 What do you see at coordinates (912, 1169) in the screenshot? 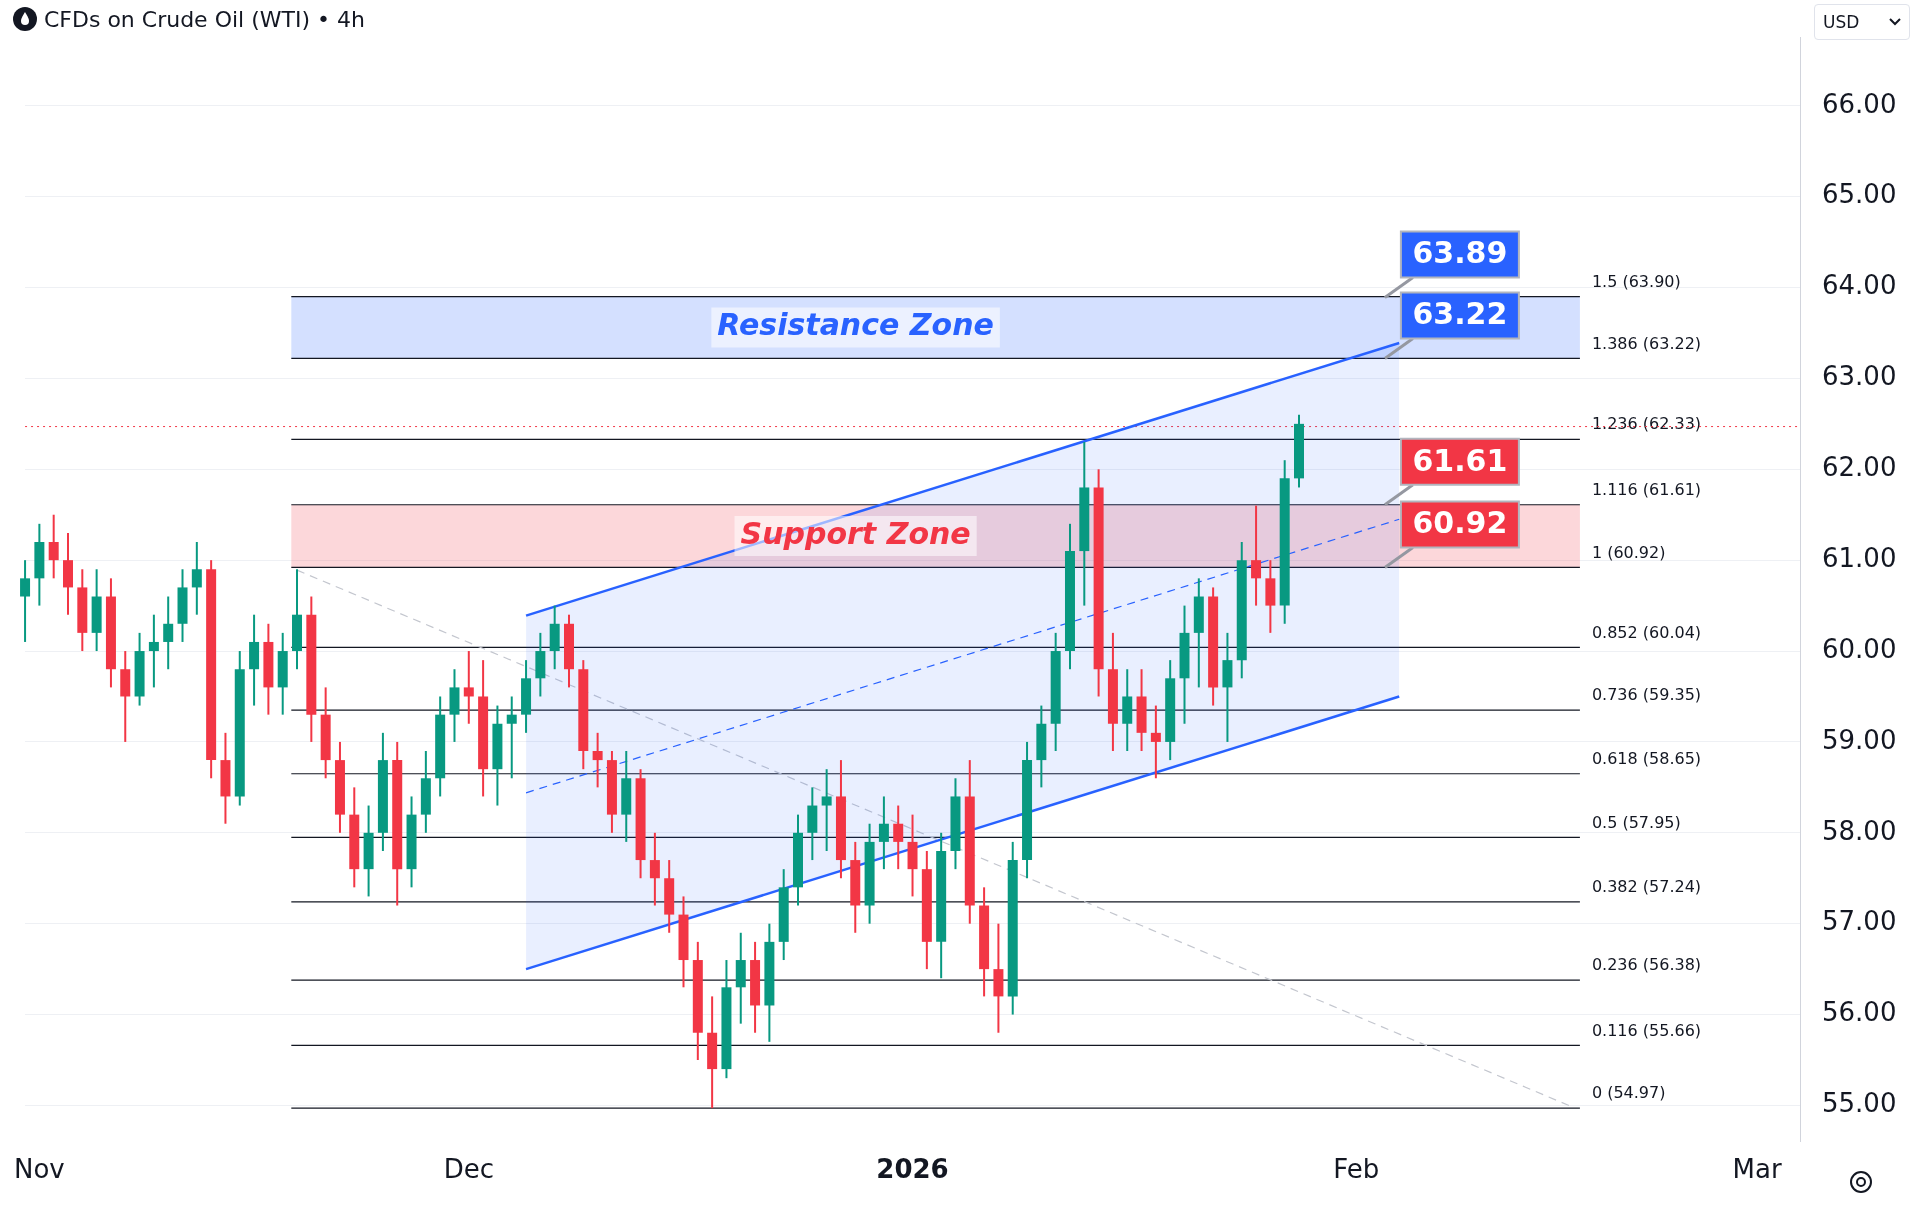
I see `x-tick-label: 2026` at bounding box center [912, 1169].